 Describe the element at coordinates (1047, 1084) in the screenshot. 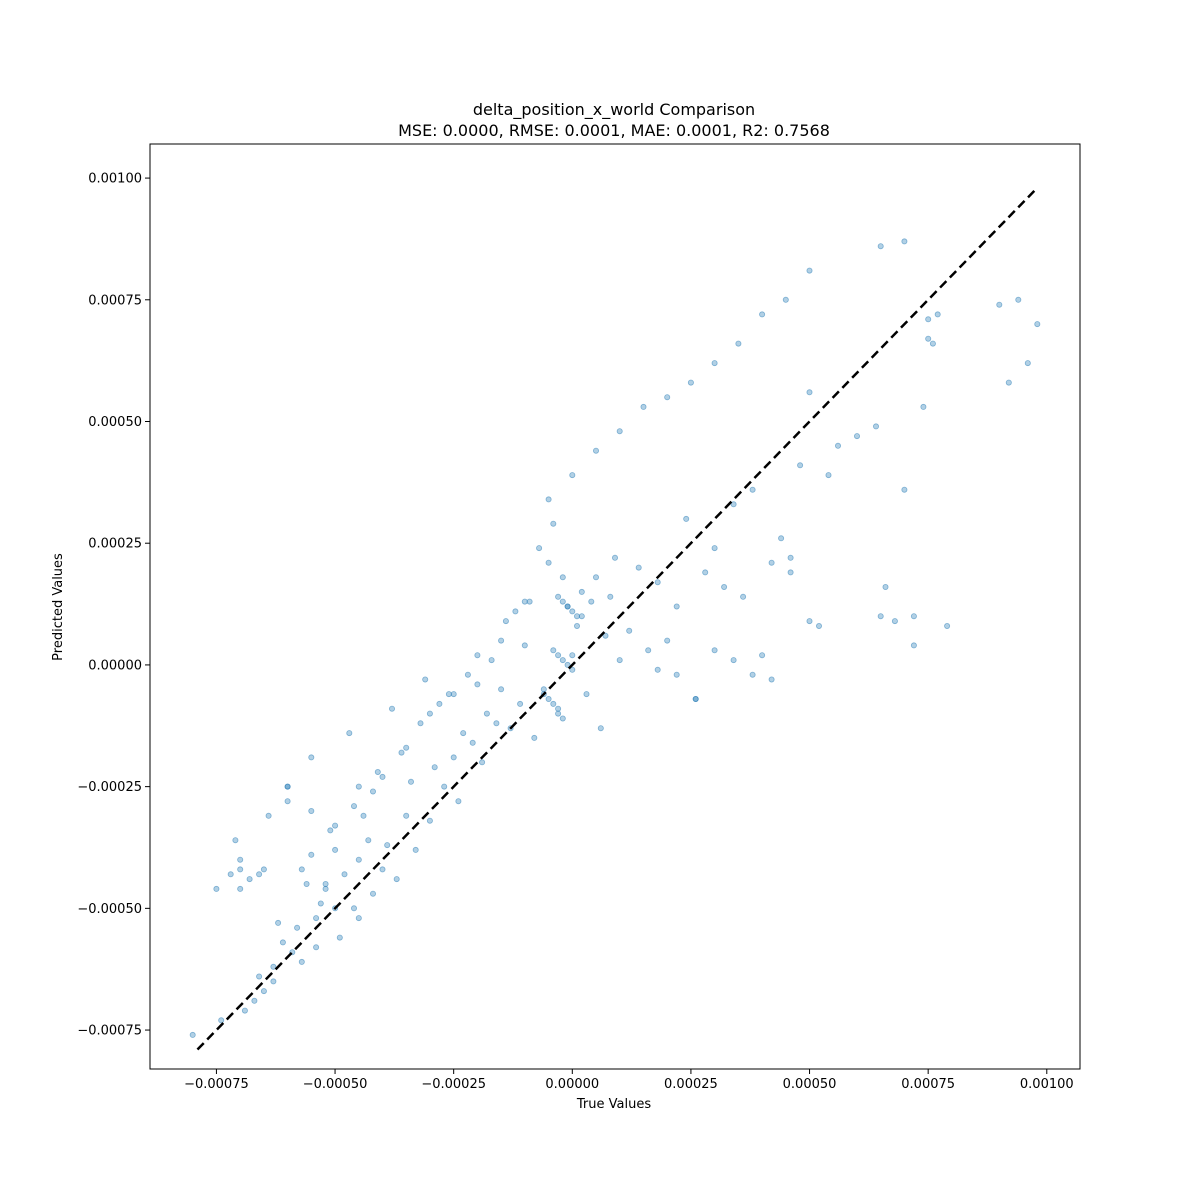

I see `x-tick-label: 0.00100` at that location.